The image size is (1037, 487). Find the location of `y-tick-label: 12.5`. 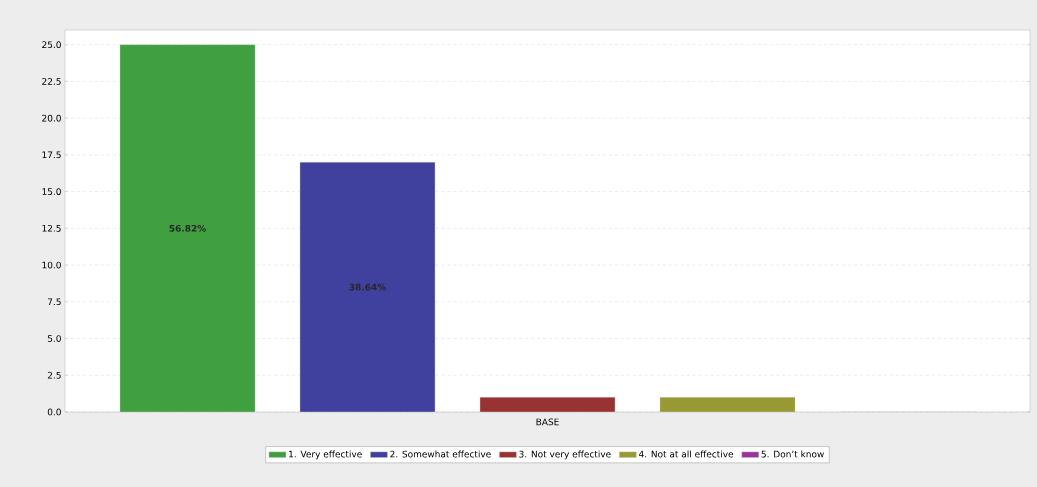

y-tick-label: 12.5 is located at coordinates (51, 228).